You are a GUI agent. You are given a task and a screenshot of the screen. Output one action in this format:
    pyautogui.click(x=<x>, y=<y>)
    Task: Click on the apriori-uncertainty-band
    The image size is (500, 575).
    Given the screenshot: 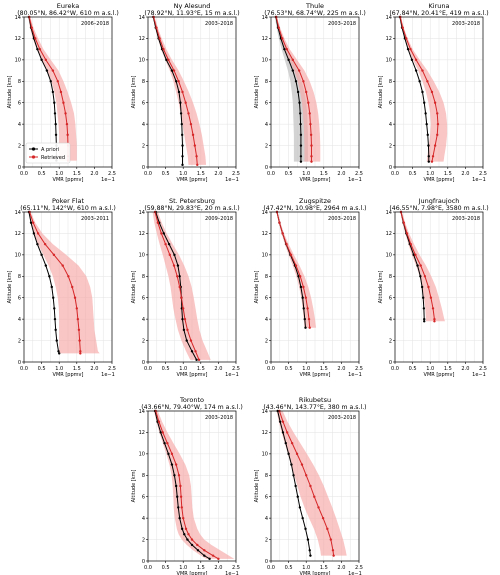 What is the action you would take?
    pyautogui.click(x=291, y=89)
    